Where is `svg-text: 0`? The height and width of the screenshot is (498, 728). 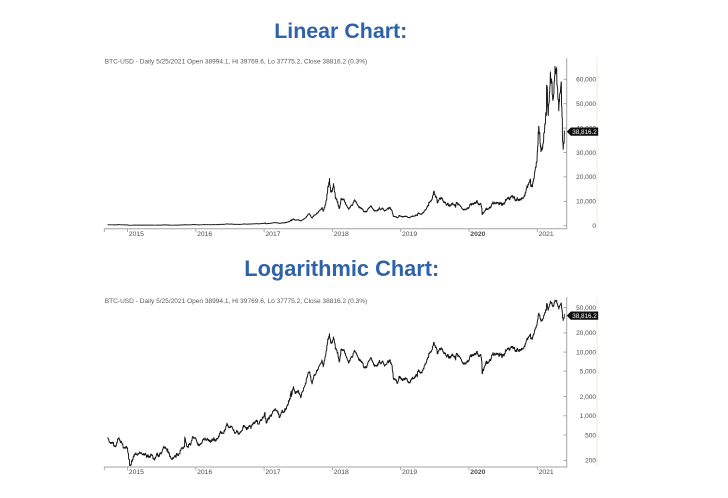 svg-text: 0 is located at coordinates (594, 226).